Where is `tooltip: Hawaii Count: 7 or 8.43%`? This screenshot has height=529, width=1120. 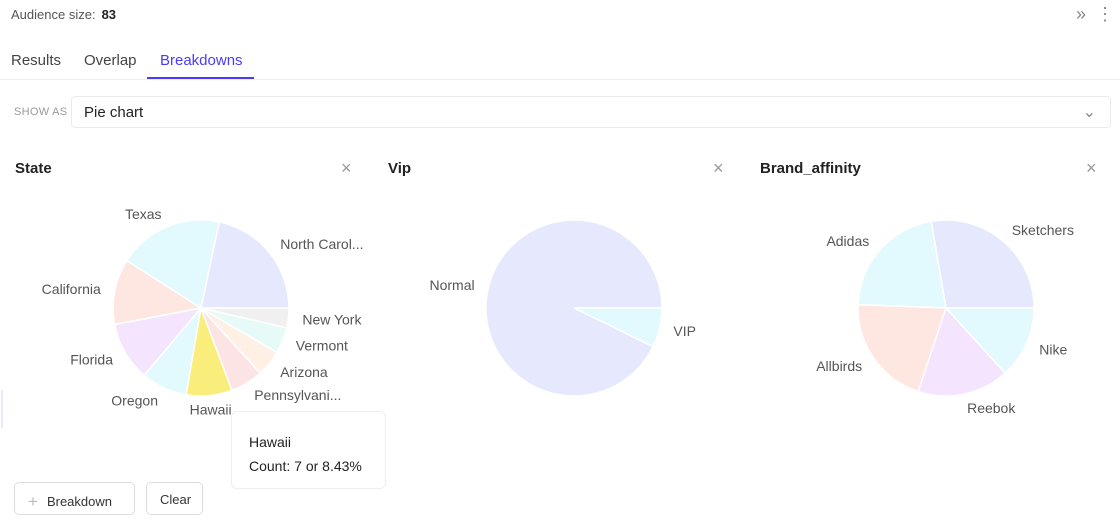 tooltip: Hawaii Count: 7 or 8.43% is located at coordinates (308, 450).